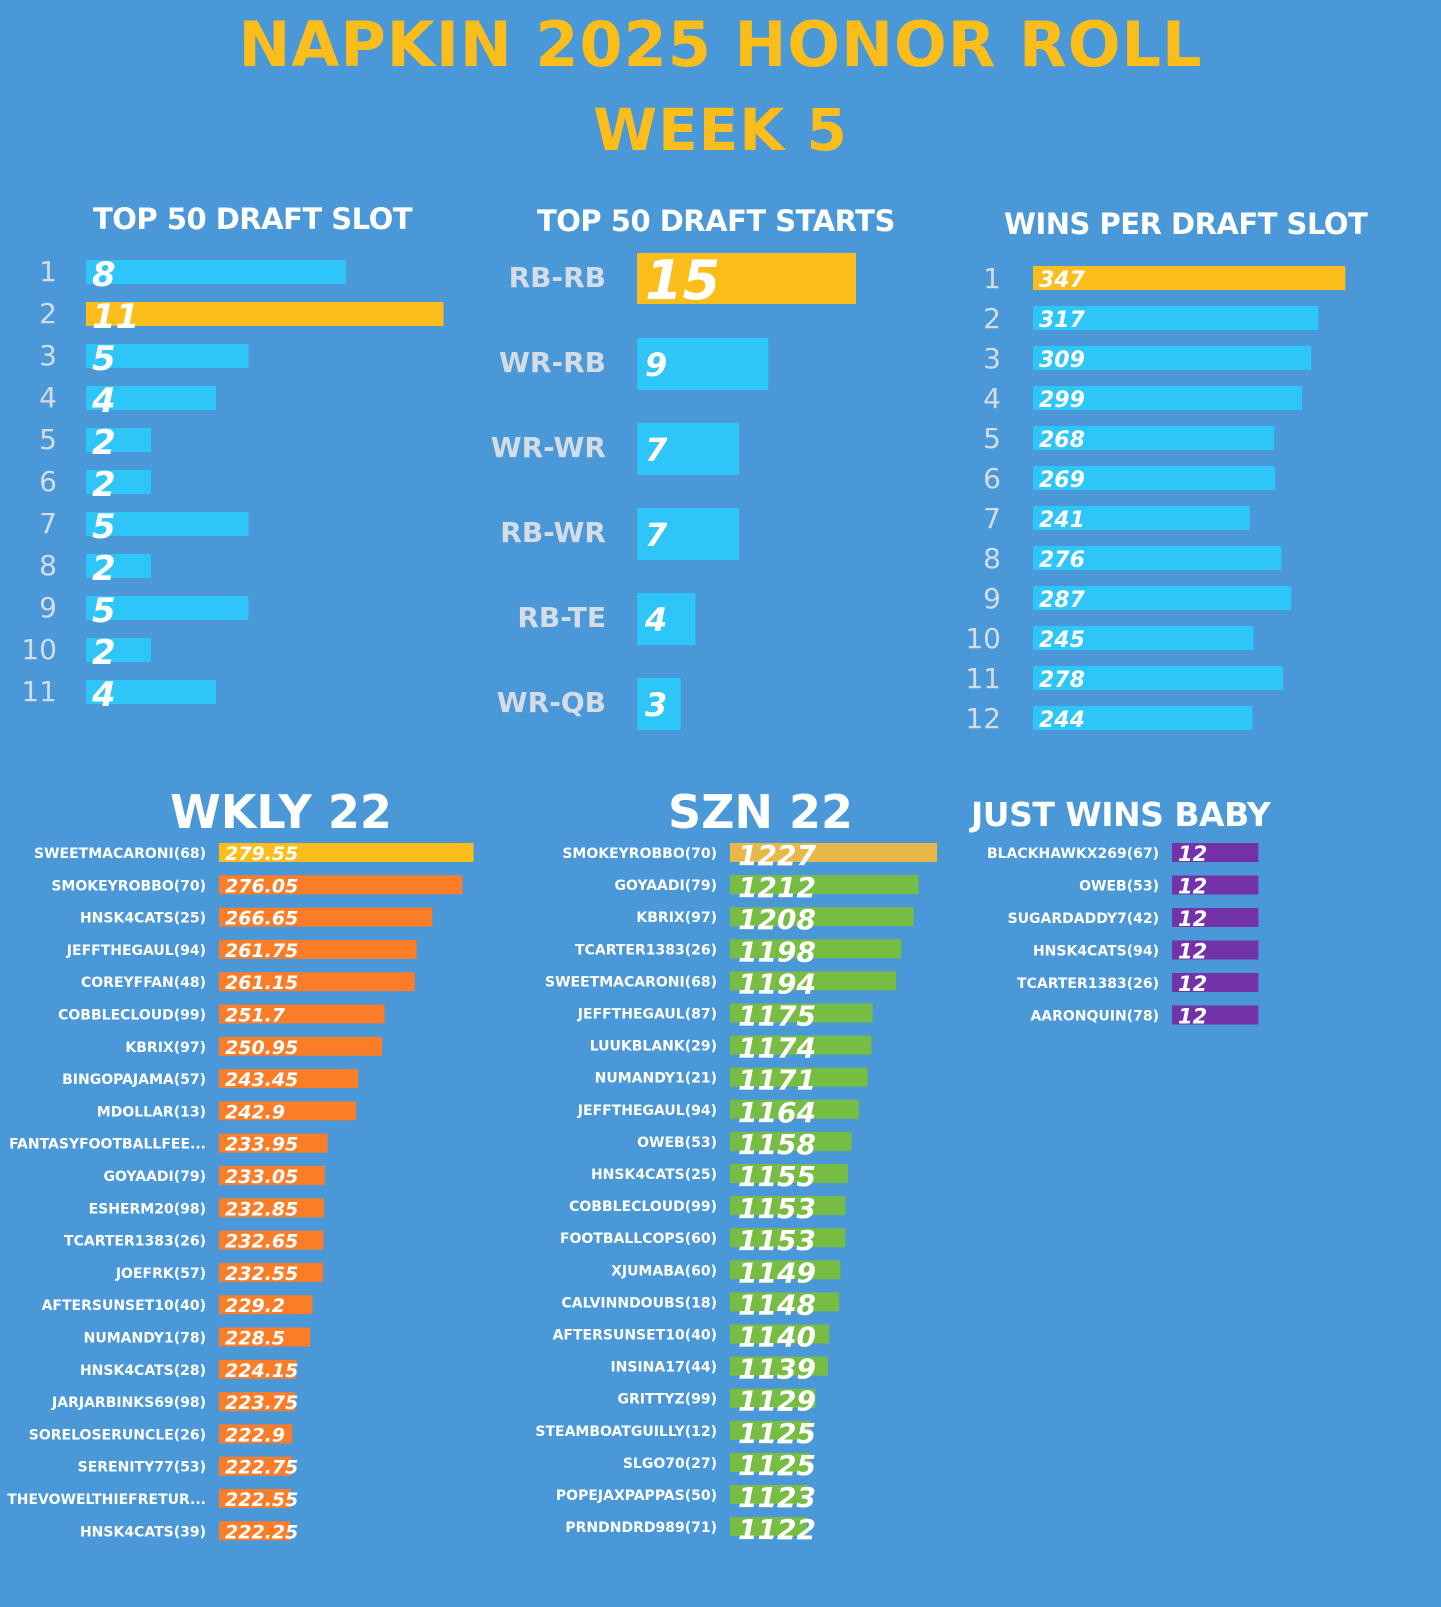 The height and width of the screenshot is (1607, 1441). What do you see at coordinates (1096, 952) in the screenshot?
I see `wins-team-name: HNSK4CATS(94)` at bounding box center [1096, 952].